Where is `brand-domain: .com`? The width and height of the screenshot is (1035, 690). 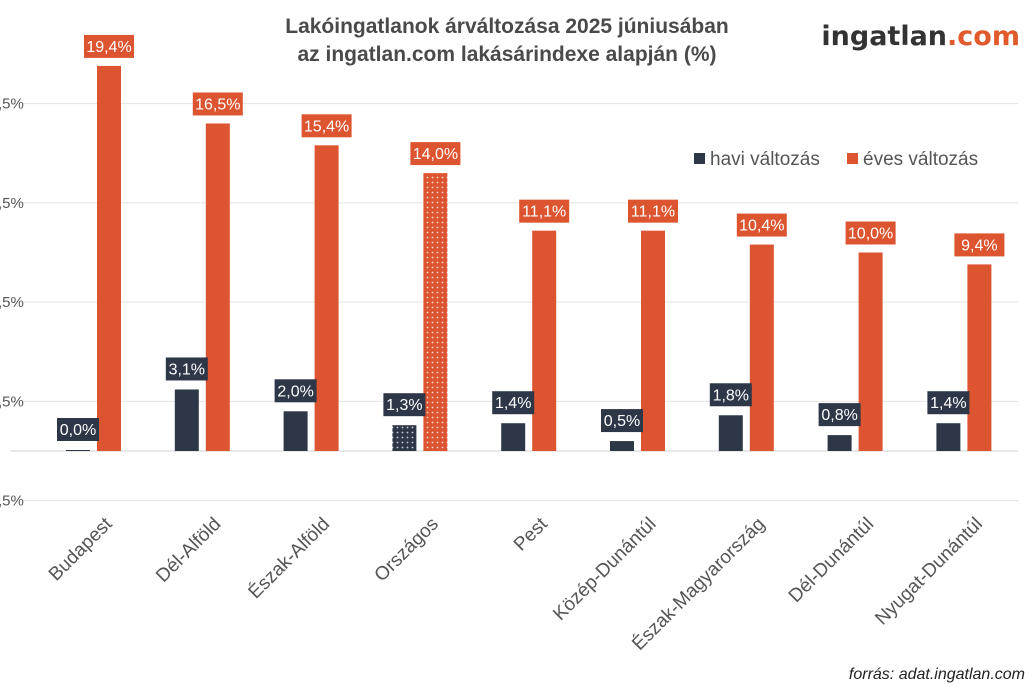 brand-domain: .com is located at coordinates (983, 36).